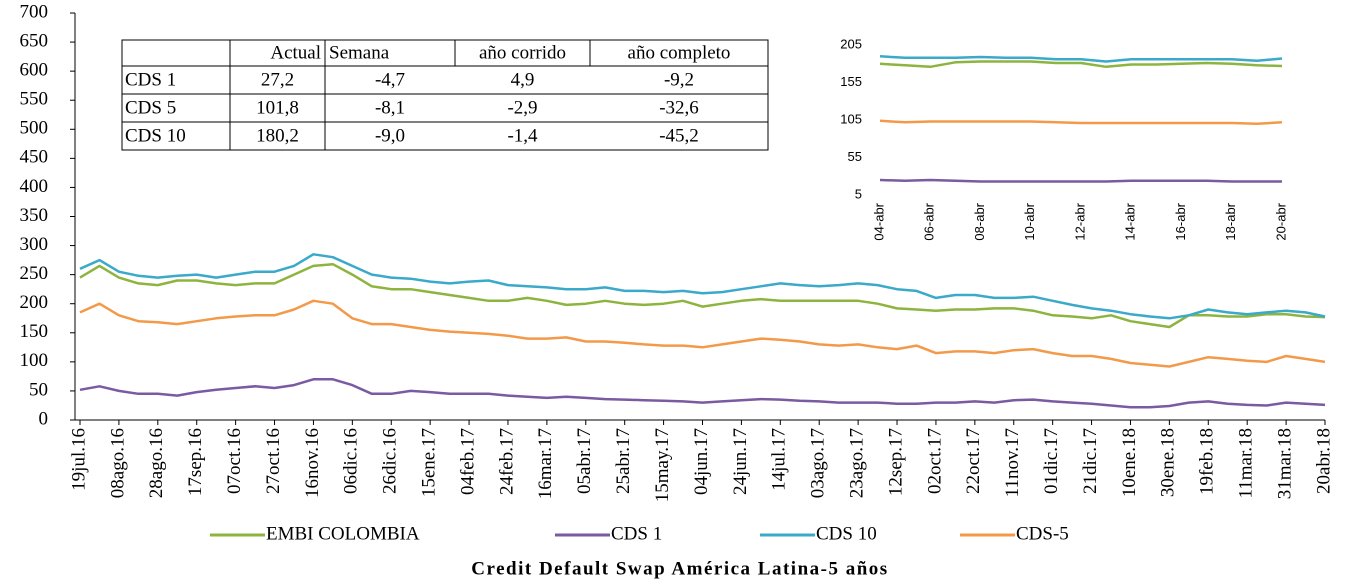 This screenshot has height=583, width=1347. What do you see at coordinates (44, 418) in the screenshot?
I see `y-tick-label: 0` at bounding box center [44, 418].